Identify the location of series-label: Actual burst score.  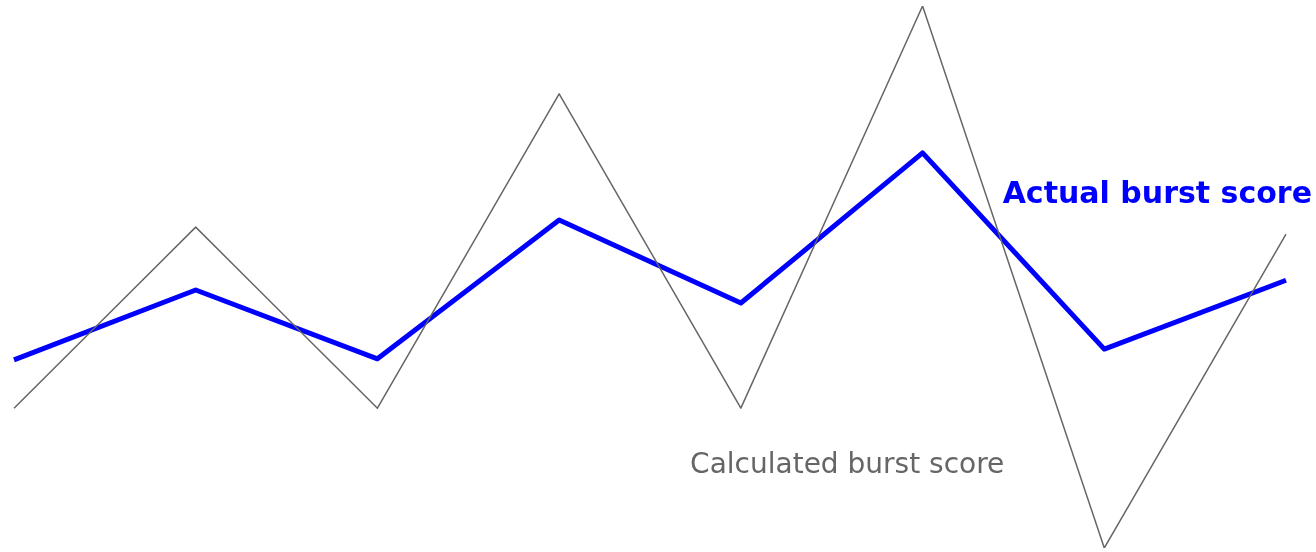
(1157, 193).